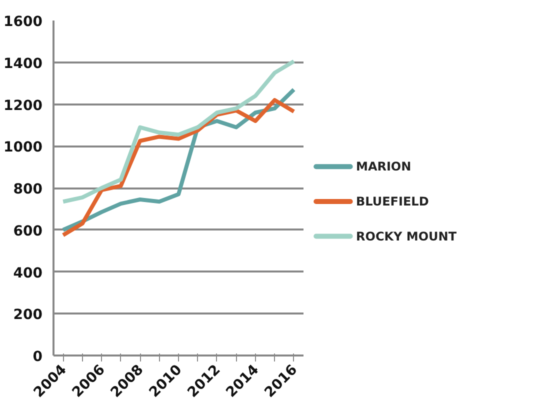  What do you see at coordinates (28, 190) in the screenshot?
I see `y-tick-label: 800` at bounding box center [28, 190].